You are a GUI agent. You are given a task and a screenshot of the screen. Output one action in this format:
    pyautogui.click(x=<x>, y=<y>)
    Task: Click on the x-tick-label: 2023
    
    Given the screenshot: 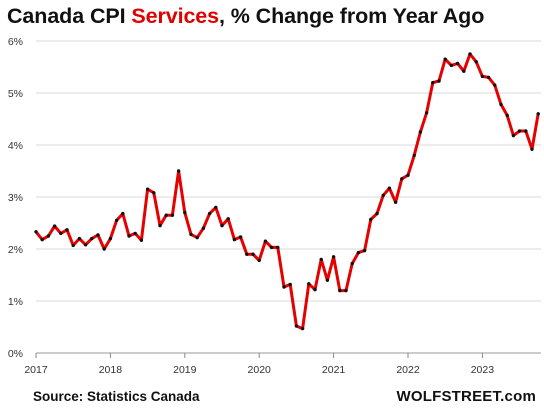 What is the action you would take?
    pyautogui.click(x=483, y=370)
    